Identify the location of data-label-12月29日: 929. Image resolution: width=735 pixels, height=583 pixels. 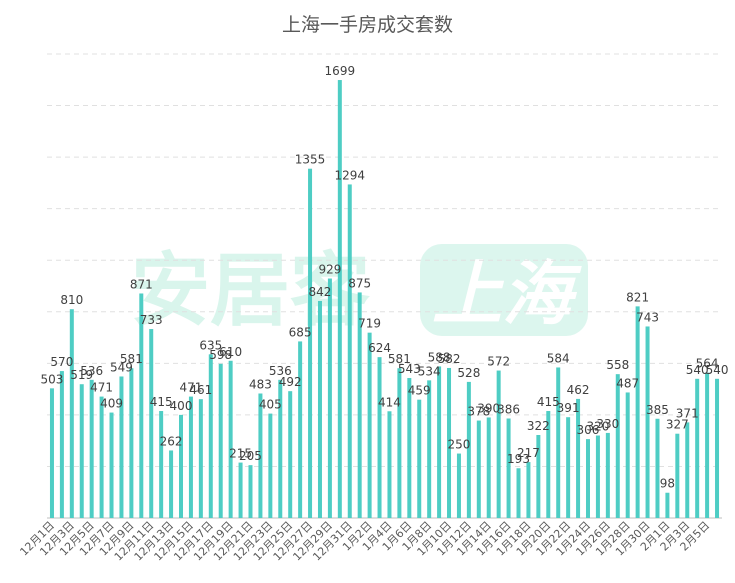
(329, 270).